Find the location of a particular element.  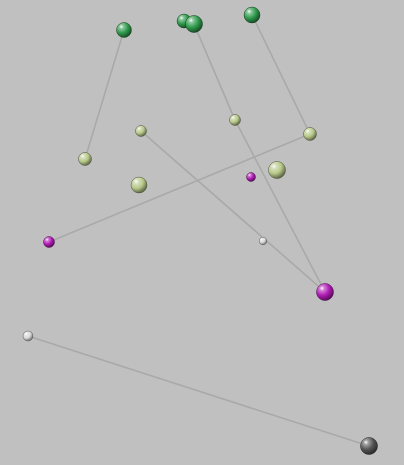

ball-pale-b7 is located at coordinates (235, 120).